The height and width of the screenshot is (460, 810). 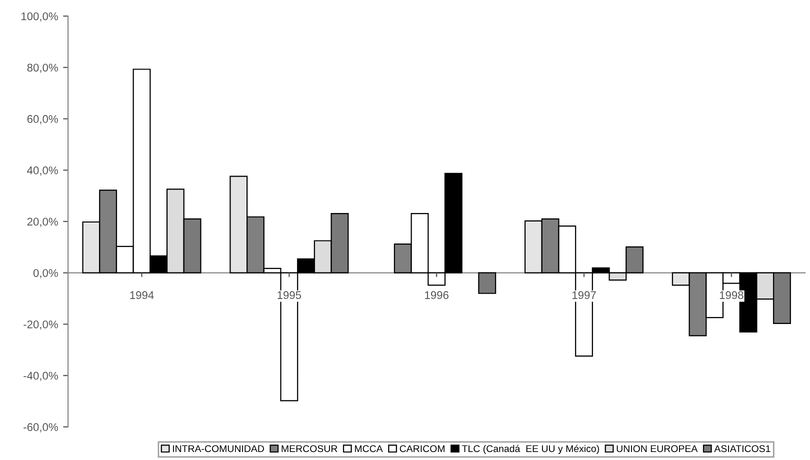 What do you see at coordinates (42, 119) in the screenshot?
I see `y-tick-label: 60,0%` at bounding box center [42, 119].